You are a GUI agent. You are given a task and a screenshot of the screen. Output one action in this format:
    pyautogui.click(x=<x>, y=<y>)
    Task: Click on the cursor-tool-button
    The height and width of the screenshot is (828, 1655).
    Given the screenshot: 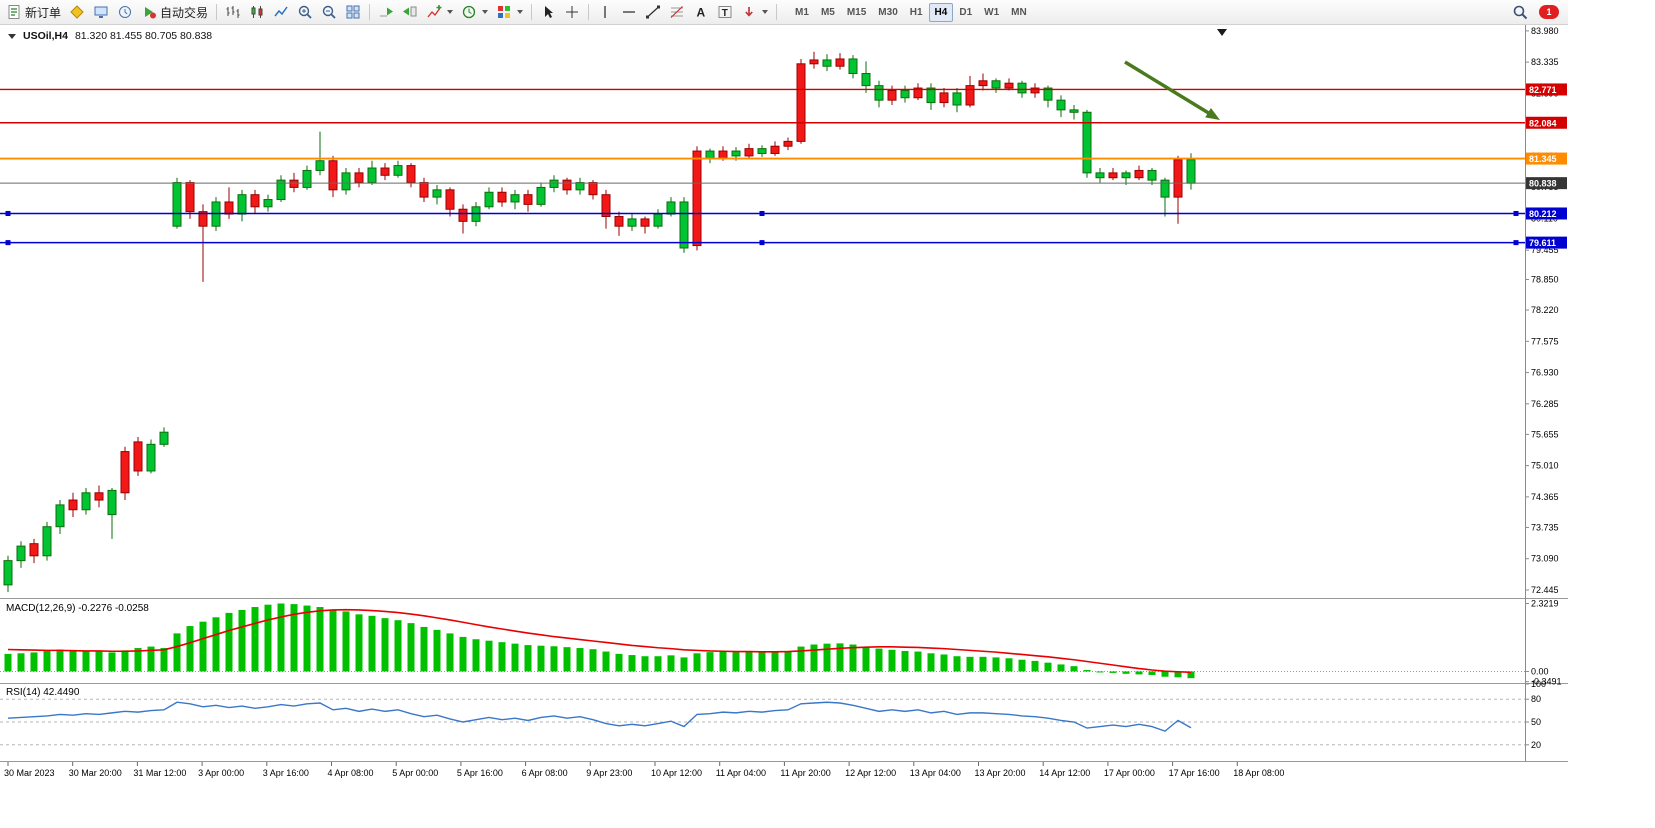 What is the action you would take?
    pyautogui.click(x=548, y=12)
    